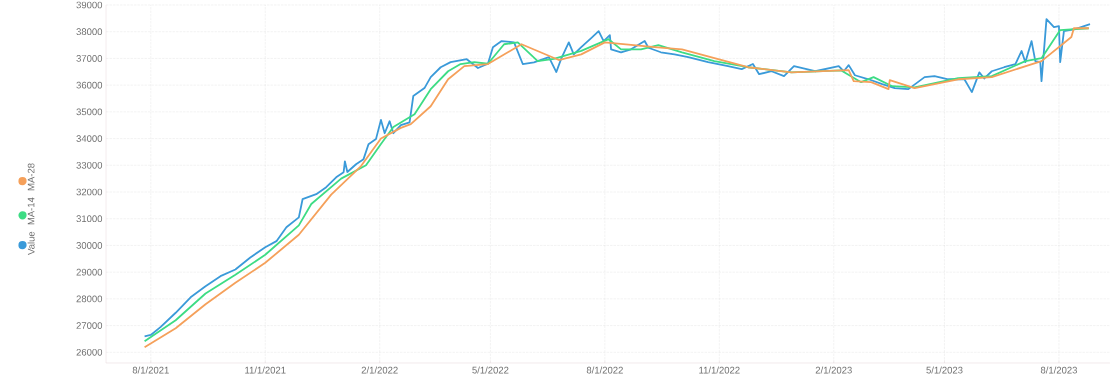 The width and height of the screenshot is (1115, 390). What do you see at coordinates (490, 370) in the screenshot?
I see `x-tick-label: 5/1/2022` at bounding box center [490, 370].